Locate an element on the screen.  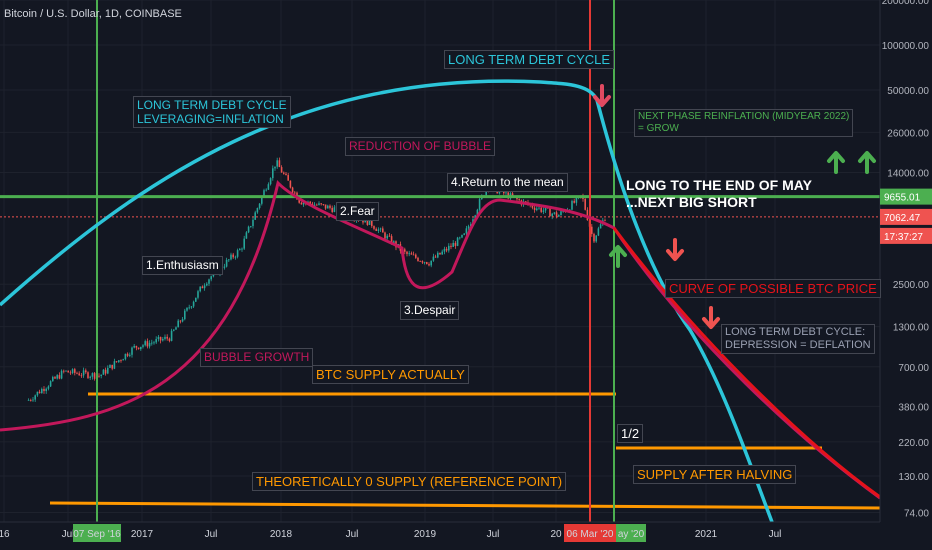
price-tick-label: 100000.00 is located at coordinates (906, 46).